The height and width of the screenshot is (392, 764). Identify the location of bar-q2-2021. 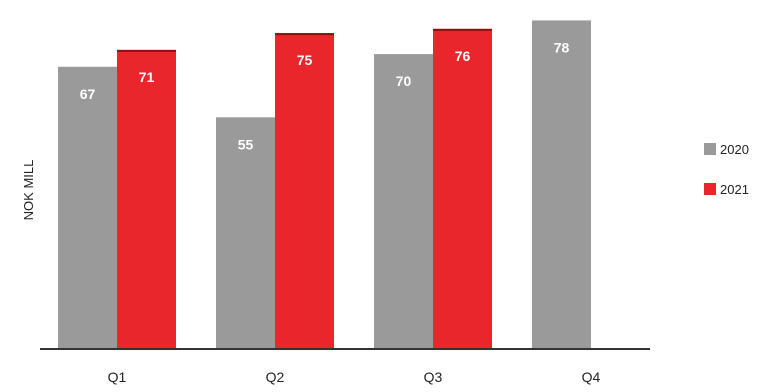
(304, 191).